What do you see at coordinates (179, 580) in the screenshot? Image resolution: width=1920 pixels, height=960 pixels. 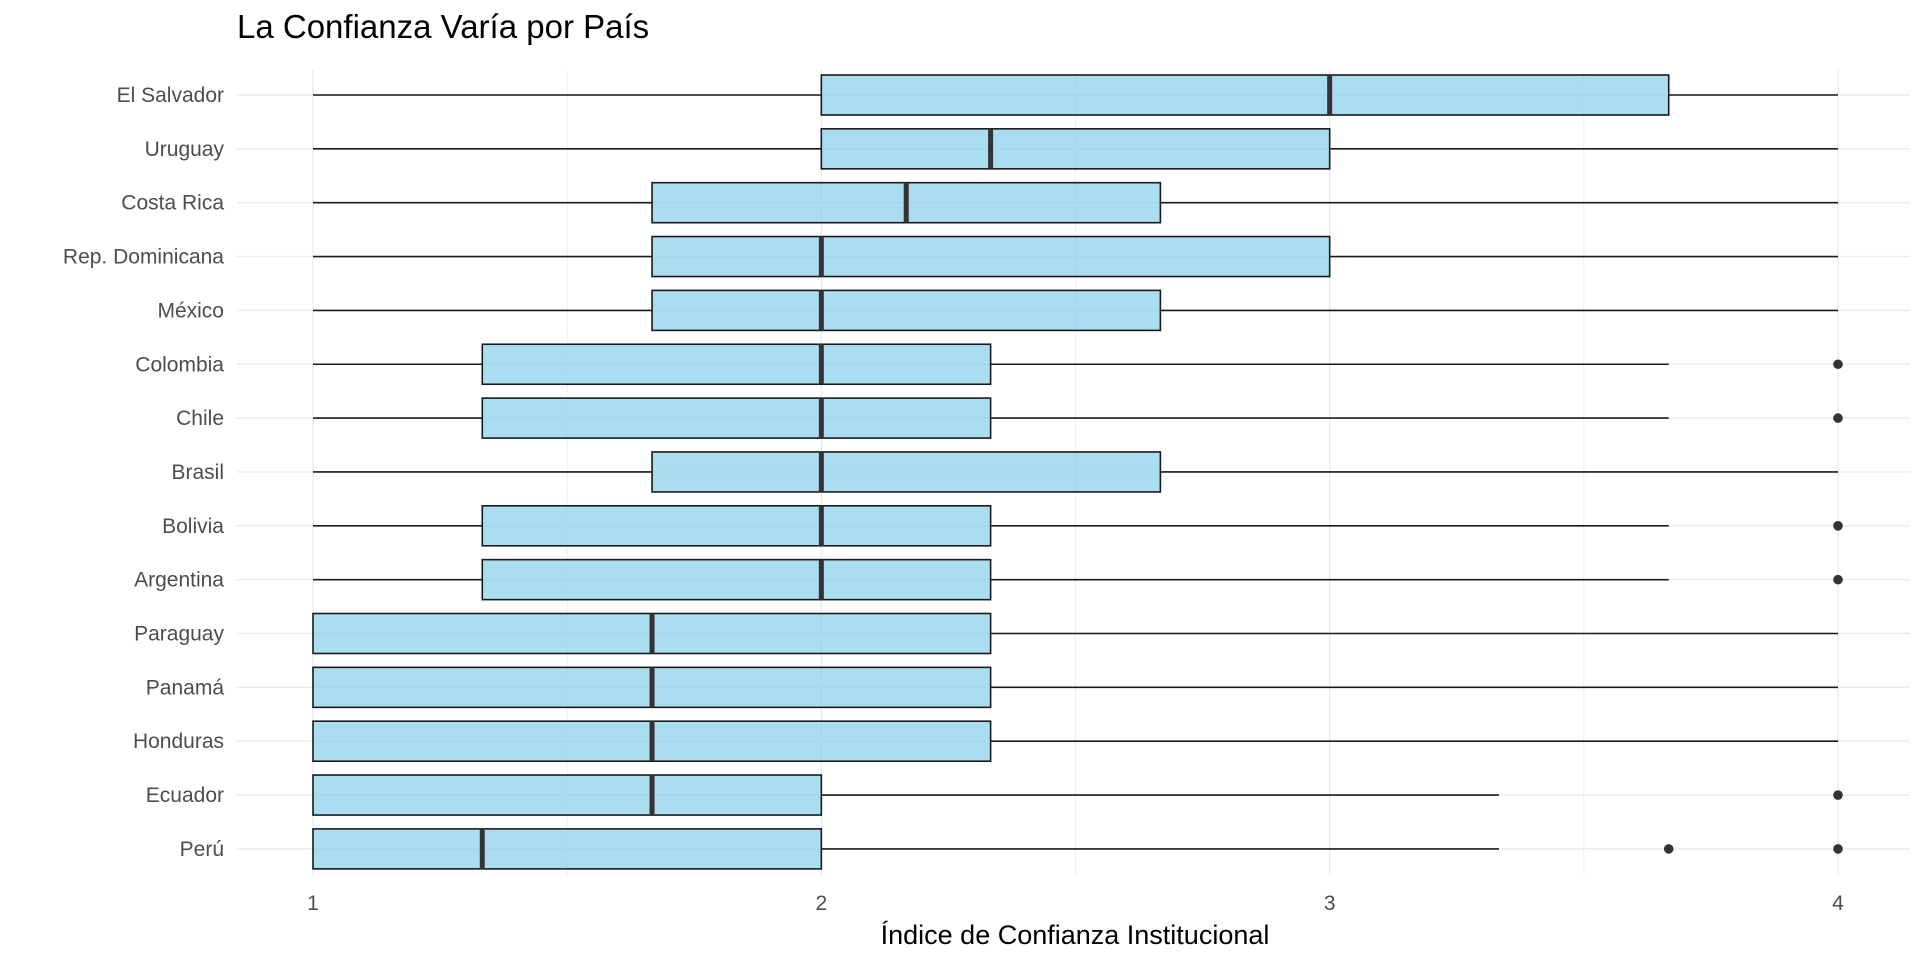 I see `category-label: Argentina` at bounding box center [179, 580].